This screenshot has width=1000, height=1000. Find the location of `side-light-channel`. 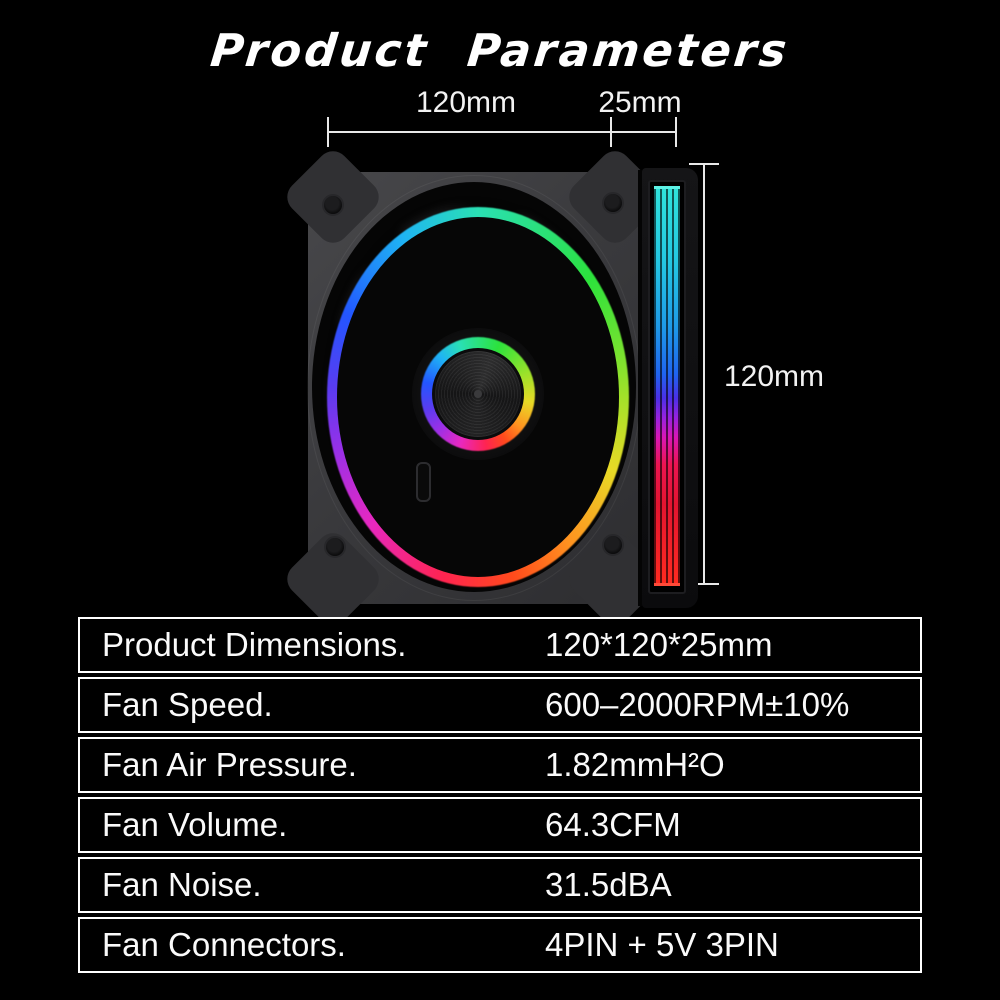

side-light-channel is located at coordinates (667, 387).